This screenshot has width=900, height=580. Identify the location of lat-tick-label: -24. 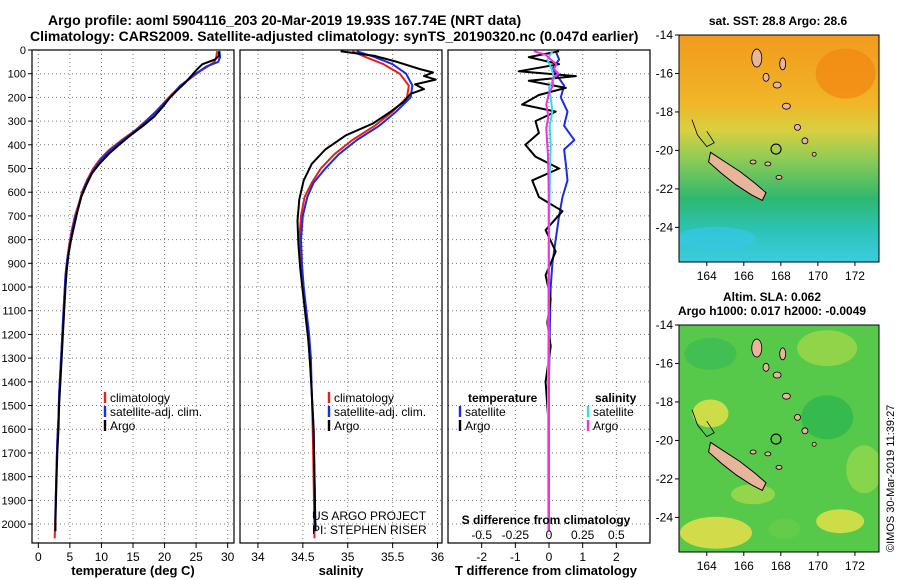
(665, 517).